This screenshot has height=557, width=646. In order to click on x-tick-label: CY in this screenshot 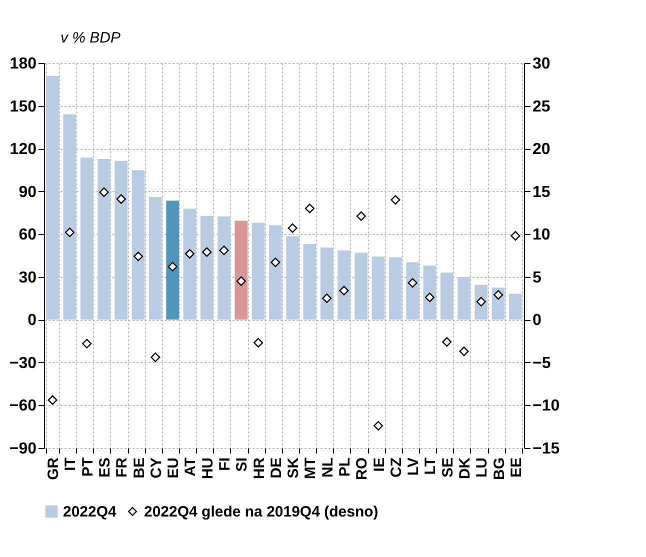, I will do `click(156, 468)`.